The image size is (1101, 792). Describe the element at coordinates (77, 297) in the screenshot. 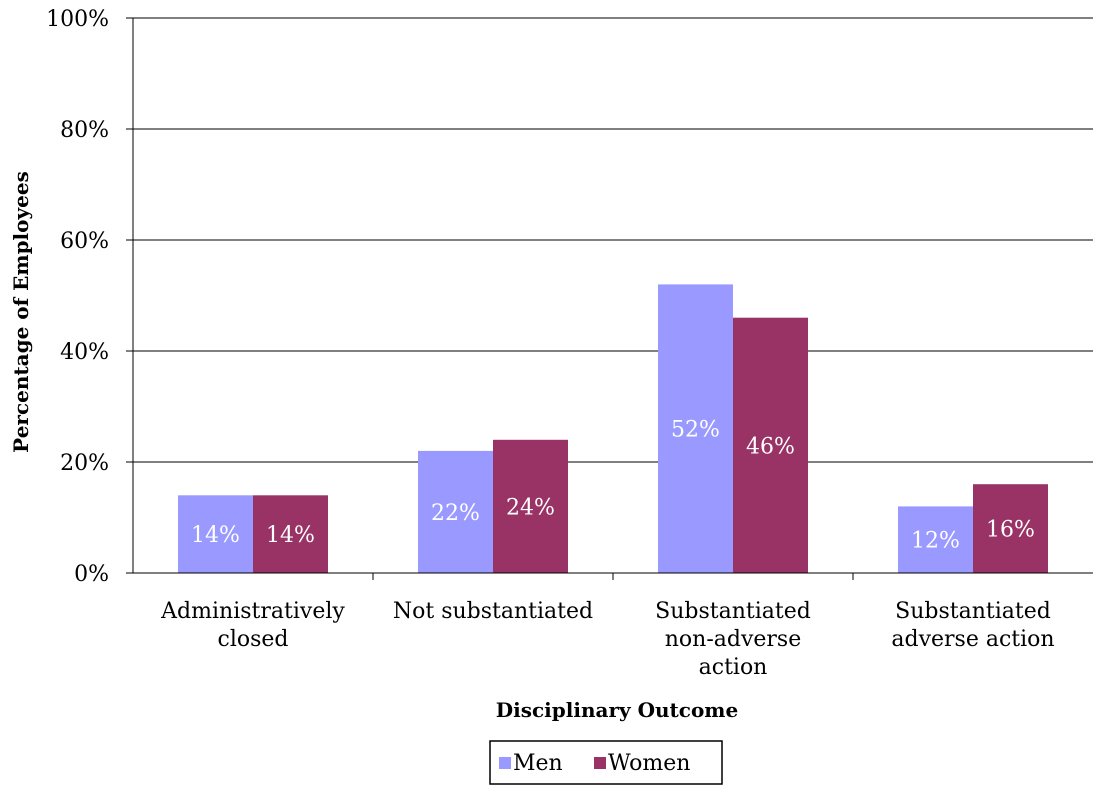

I see `y-tick-labels: 0% 20% 40% 60% 80% 100%` at that location.